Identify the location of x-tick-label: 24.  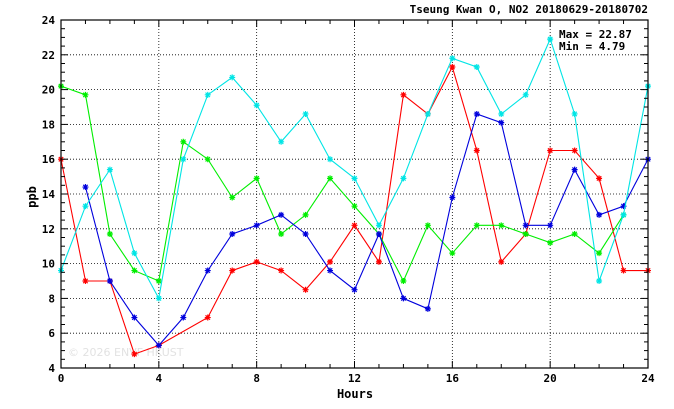
(648, 378).